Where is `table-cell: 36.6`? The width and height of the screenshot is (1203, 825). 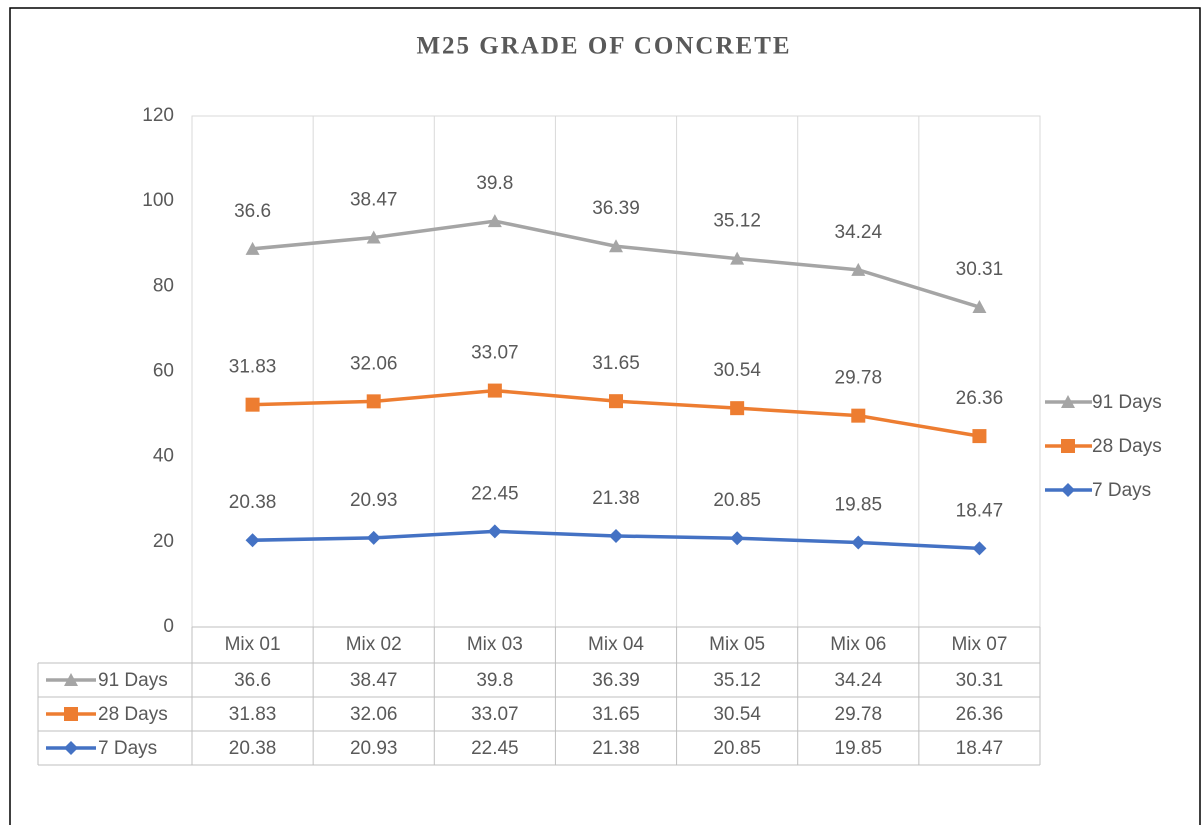 table-cell: 36.6 is located at coordinates (252, 680).